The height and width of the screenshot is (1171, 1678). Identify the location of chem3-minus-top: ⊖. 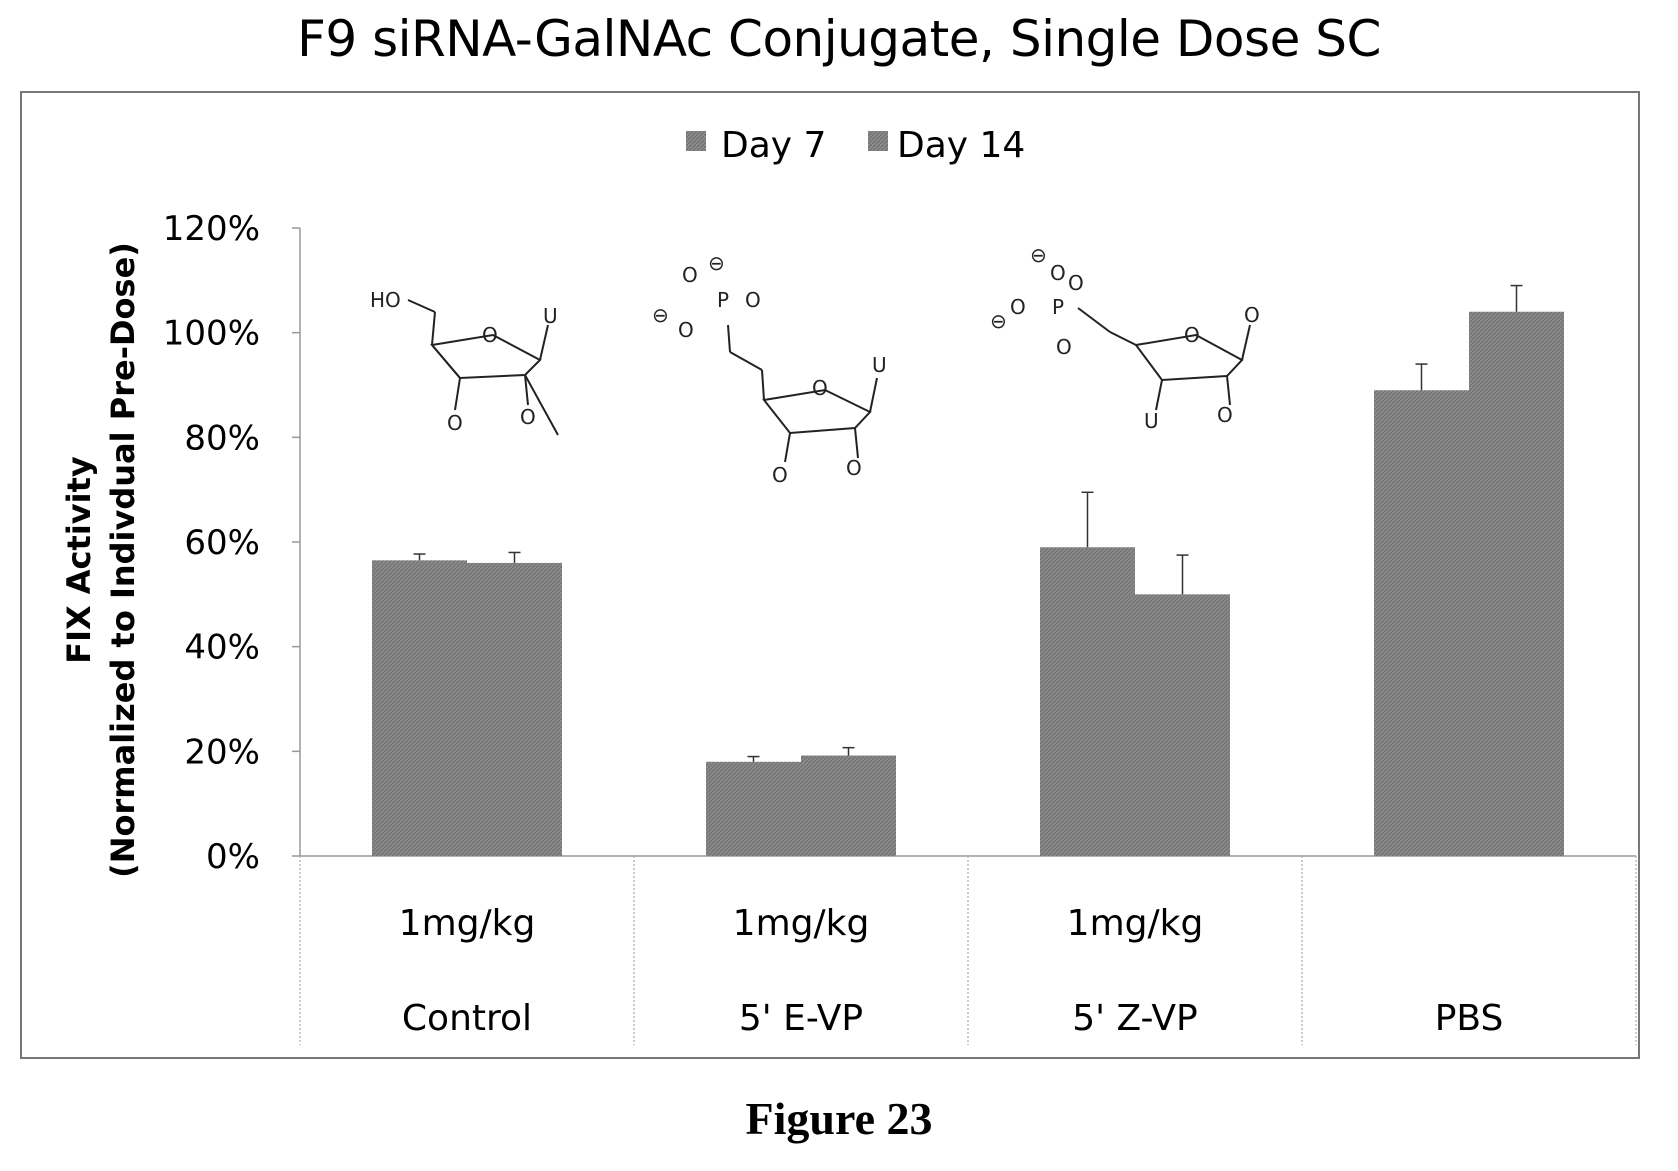
(1038, 255).